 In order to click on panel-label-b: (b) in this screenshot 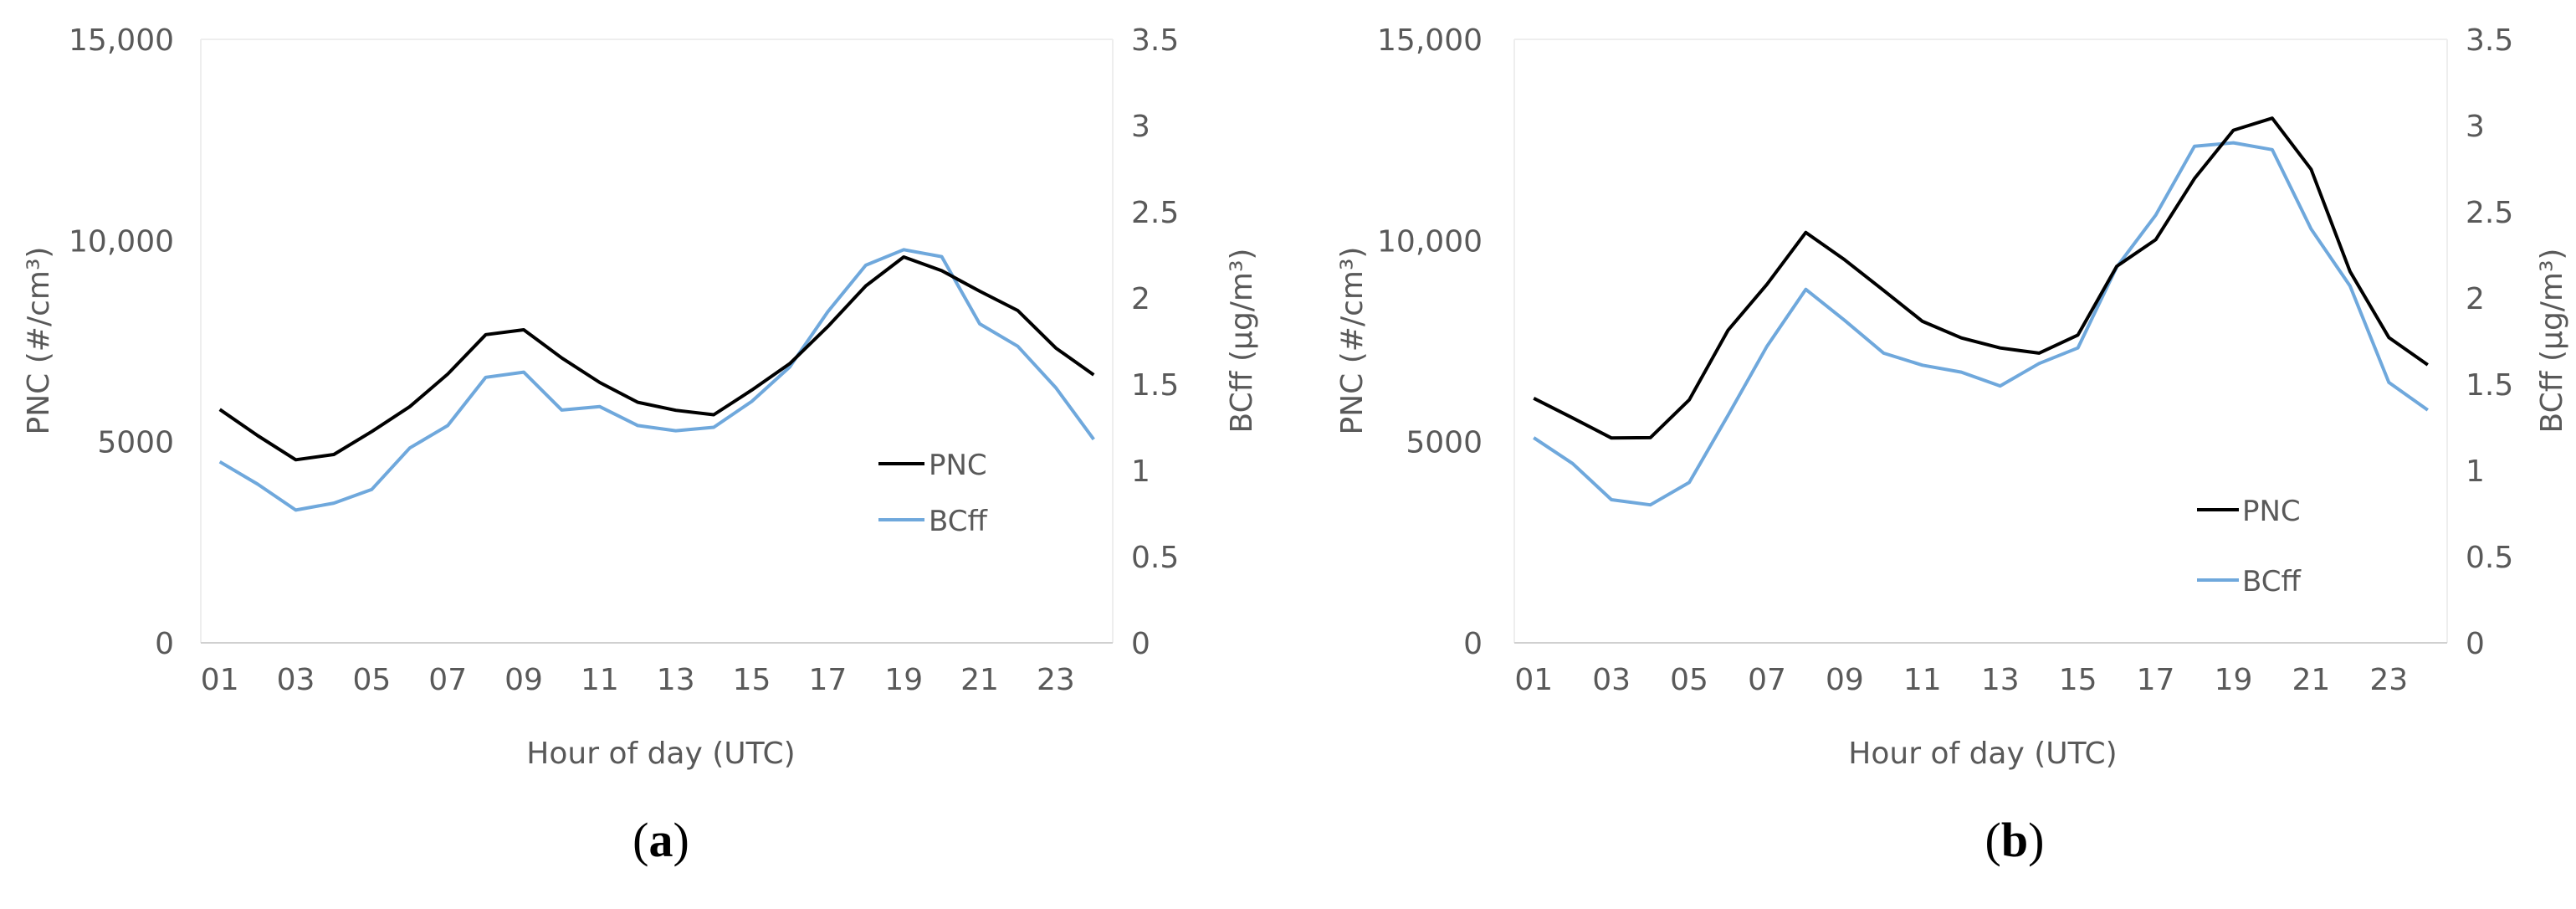, I will do `click(2014, 840)`.